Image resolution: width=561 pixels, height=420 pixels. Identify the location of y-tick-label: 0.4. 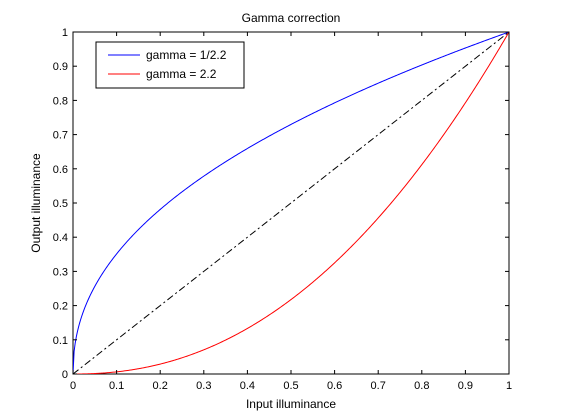
(60, 238).